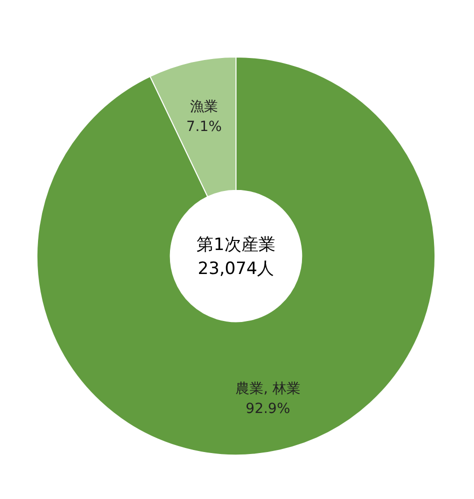  What do you see at coordinates (204, 127) in the screenshot?
I see `data-label: 7.1%` at bounding box center [204, 127].